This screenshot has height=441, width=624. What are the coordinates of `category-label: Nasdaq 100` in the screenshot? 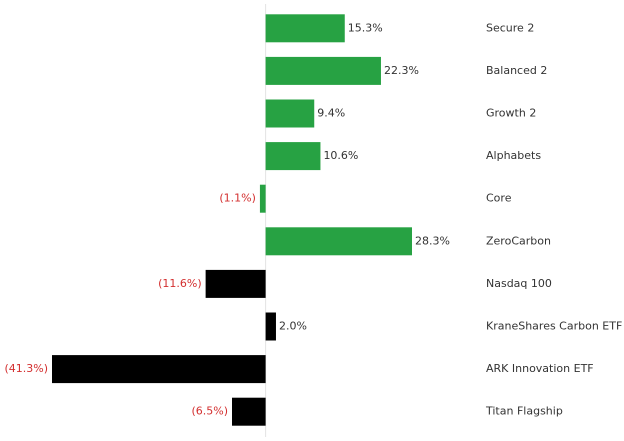 It's located at (519, 283).